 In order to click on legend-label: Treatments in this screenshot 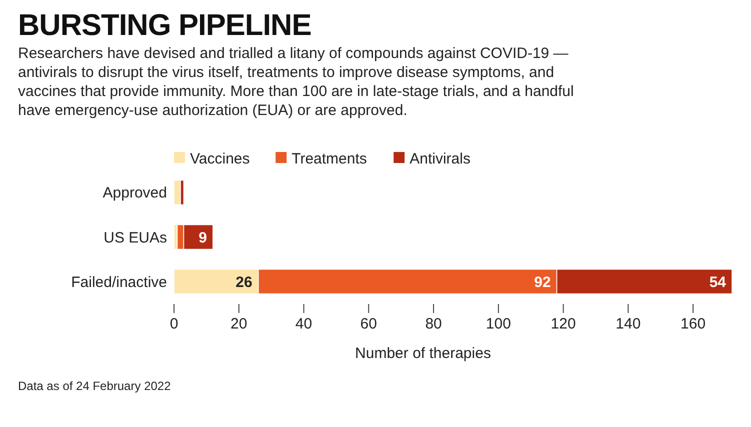, I will do `click(329, 159)`.